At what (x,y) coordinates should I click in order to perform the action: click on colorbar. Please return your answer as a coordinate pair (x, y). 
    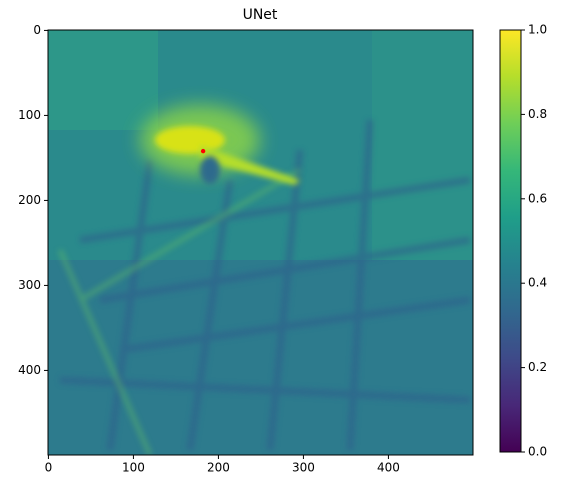
    Looking at the image, I should click on (510, 241).